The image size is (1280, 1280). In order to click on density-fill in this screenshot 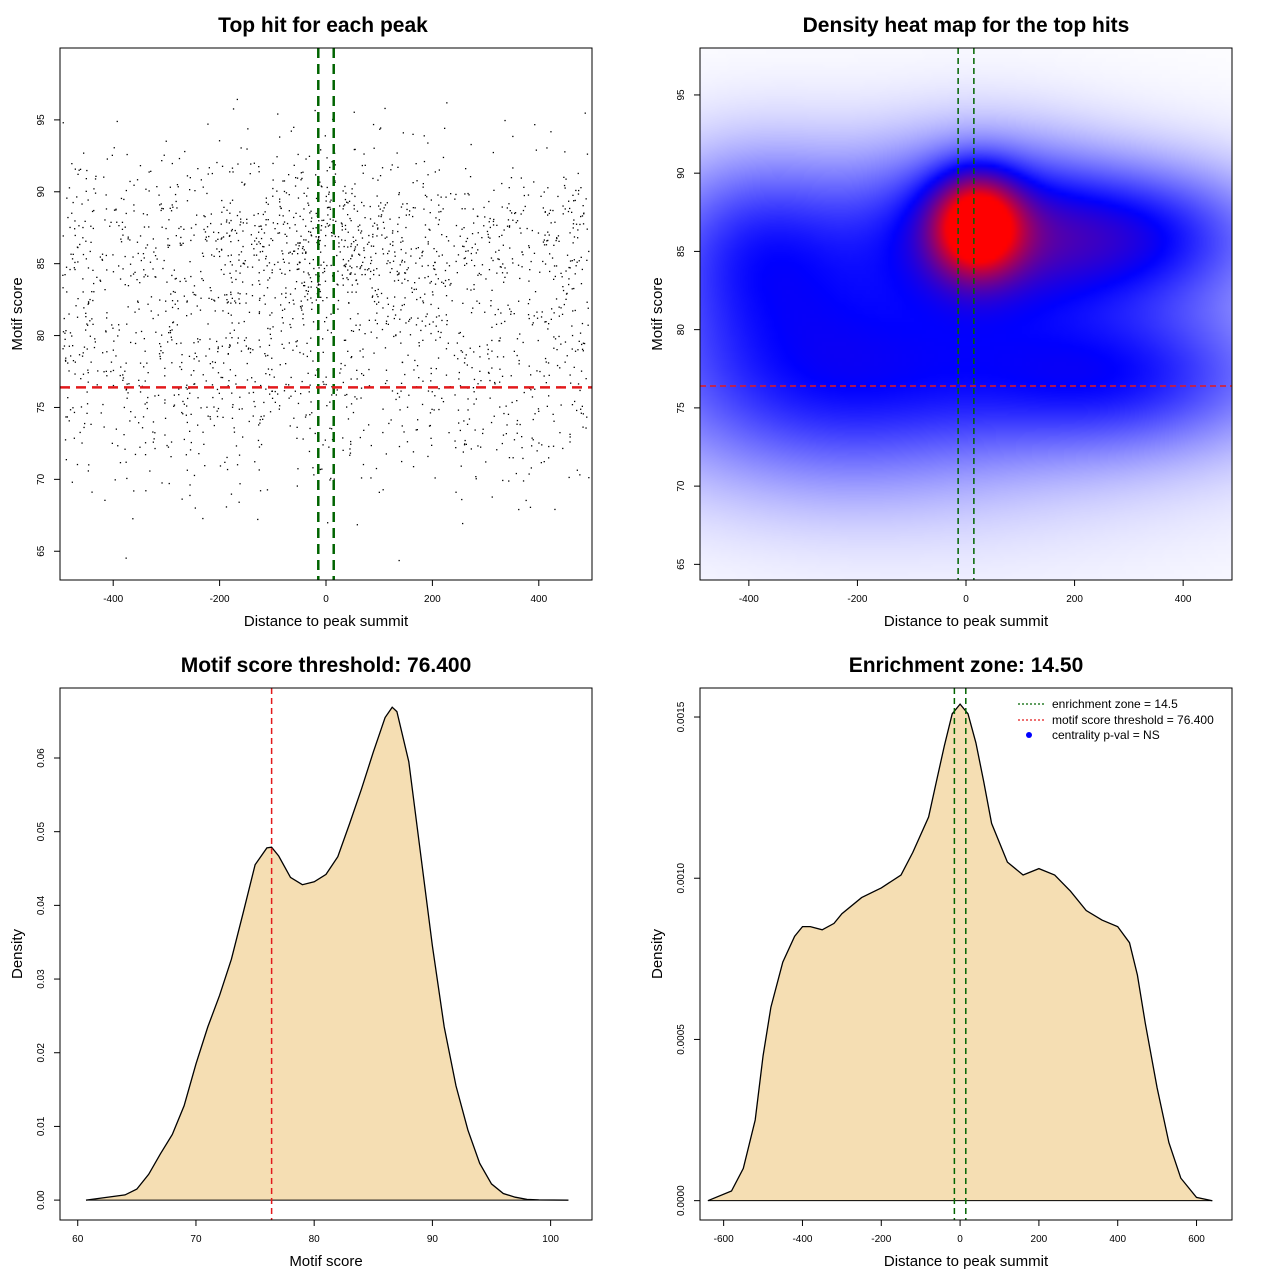, I will do `click(327, 954)`.